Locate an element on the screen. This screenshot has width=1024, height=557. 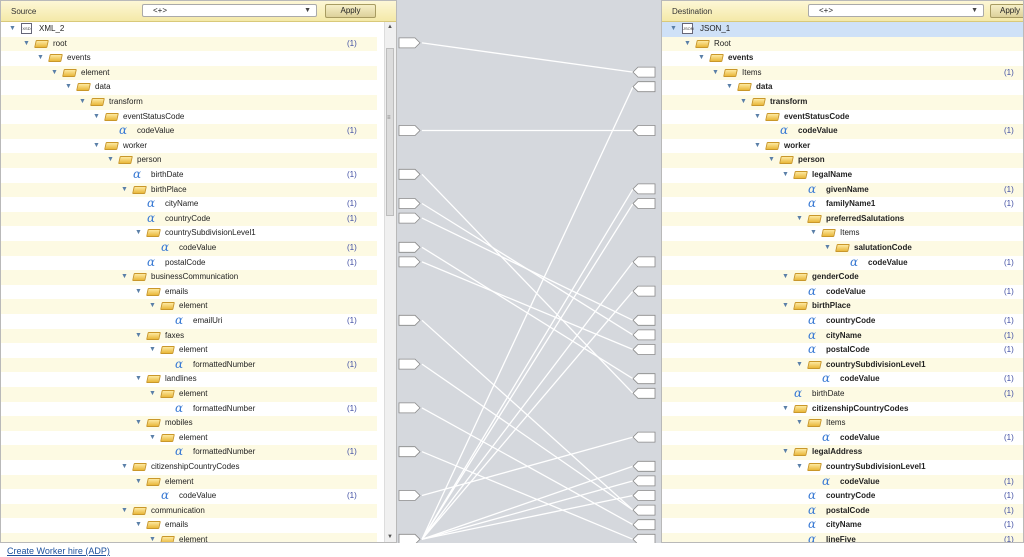
source-tree-row: ▼ person is located at coordinates (189, 160).